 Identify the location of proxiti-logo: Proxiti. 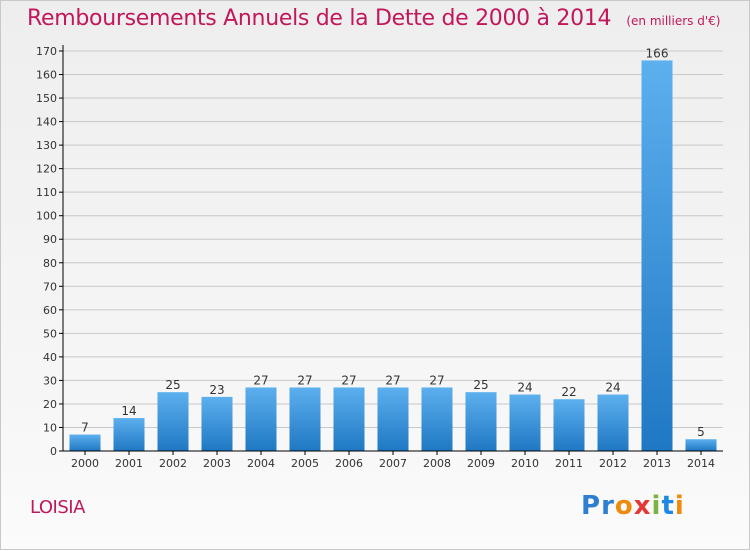
(633, 506).